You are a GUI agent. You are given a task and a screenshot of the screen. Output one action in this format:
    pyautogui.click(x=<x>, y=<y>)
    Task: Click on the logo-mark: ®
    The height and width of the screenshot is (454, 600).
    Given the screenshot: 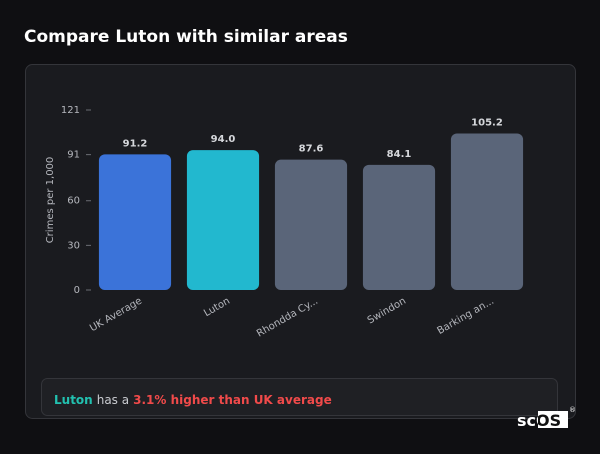 What is the action you would take?
    pyautogui.click(x=572, y=410)
    